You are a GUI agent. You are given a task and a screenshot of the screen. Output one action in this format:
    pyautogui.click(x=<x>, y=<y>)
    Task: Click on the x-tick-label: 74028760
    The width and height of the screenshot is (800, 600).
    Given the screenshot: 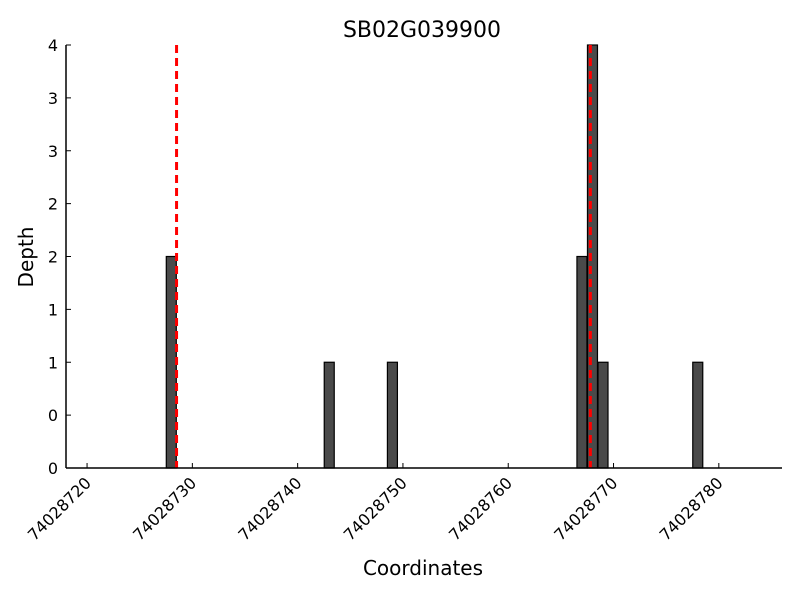 What is the action you would take?
    pyautogui.click(x=480, y=508)
    